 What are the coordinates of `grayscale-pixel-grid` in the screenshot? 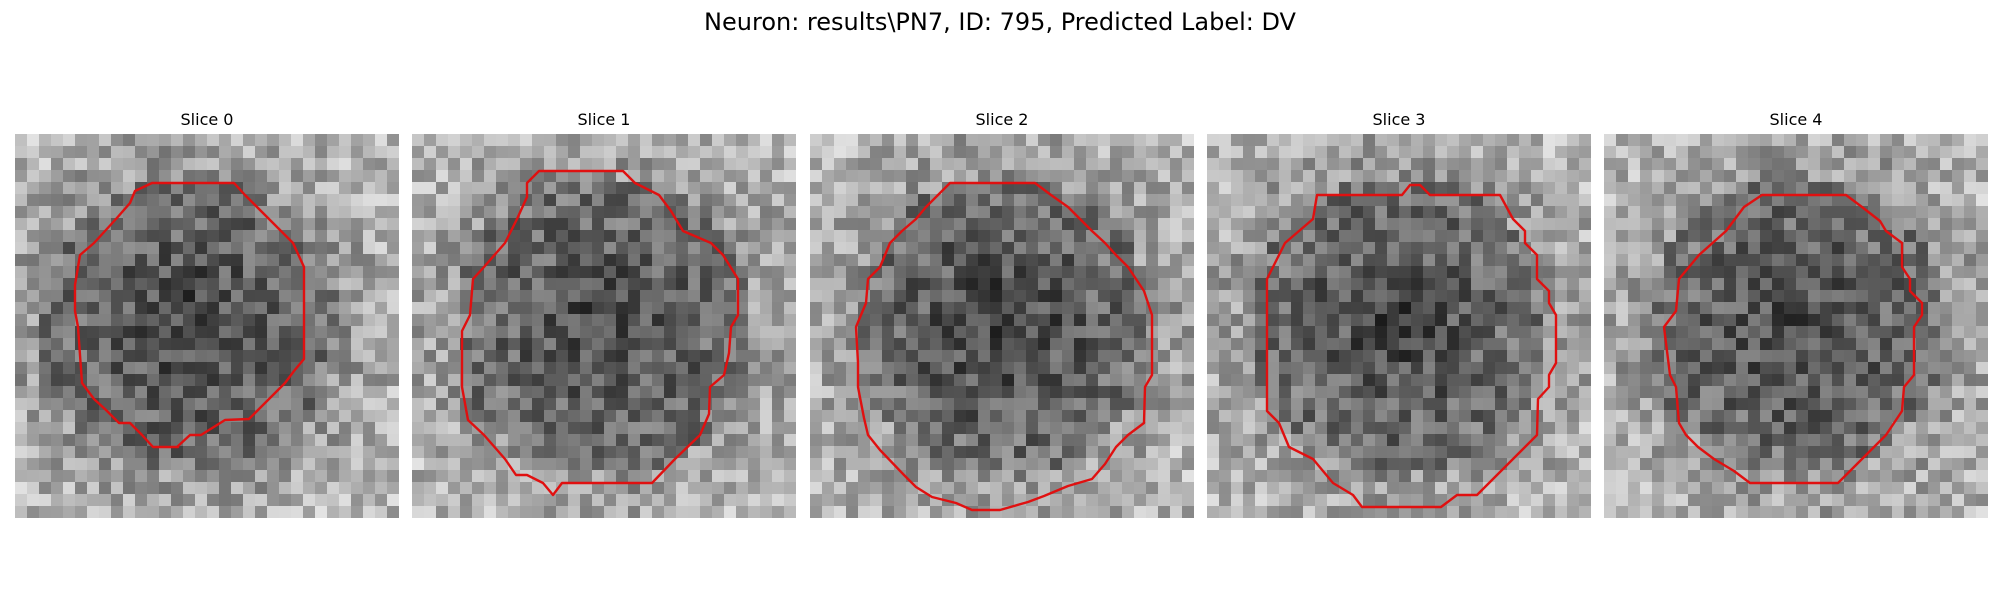 It's located at (1002, 326).